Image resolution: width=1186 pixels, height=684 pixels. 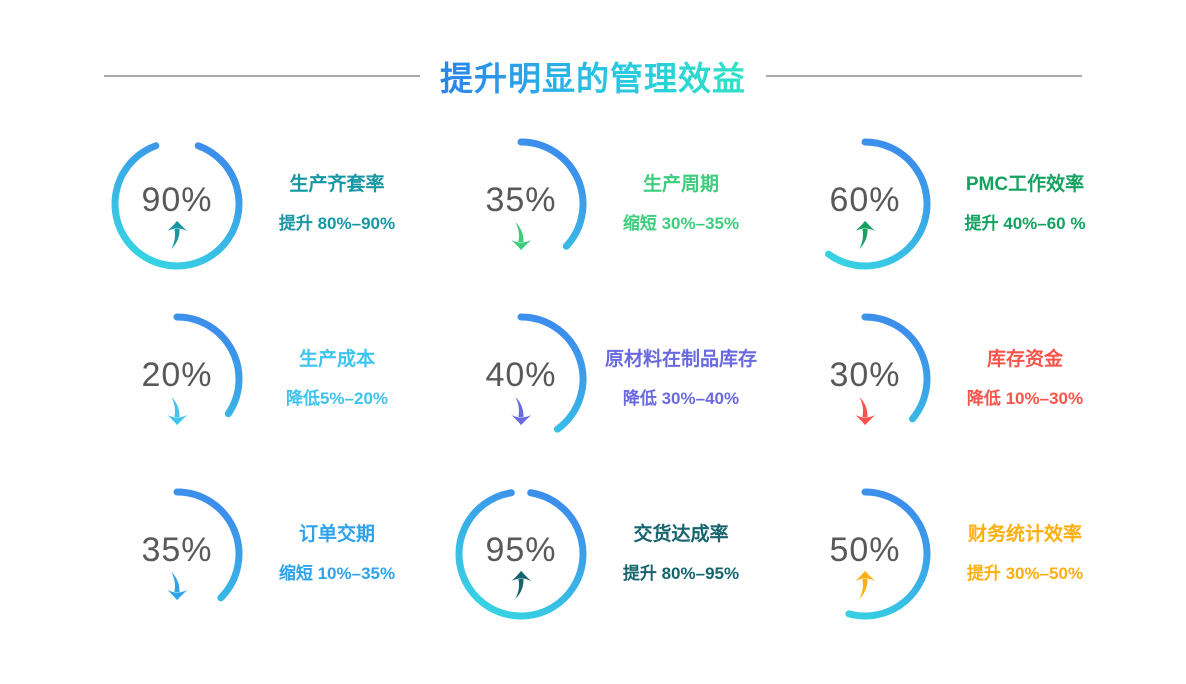 What do you see at coordinates (681, 573) in the screenshot?
I see `metric-change: 提升 80%–95%` at bounding box center [681, 573].